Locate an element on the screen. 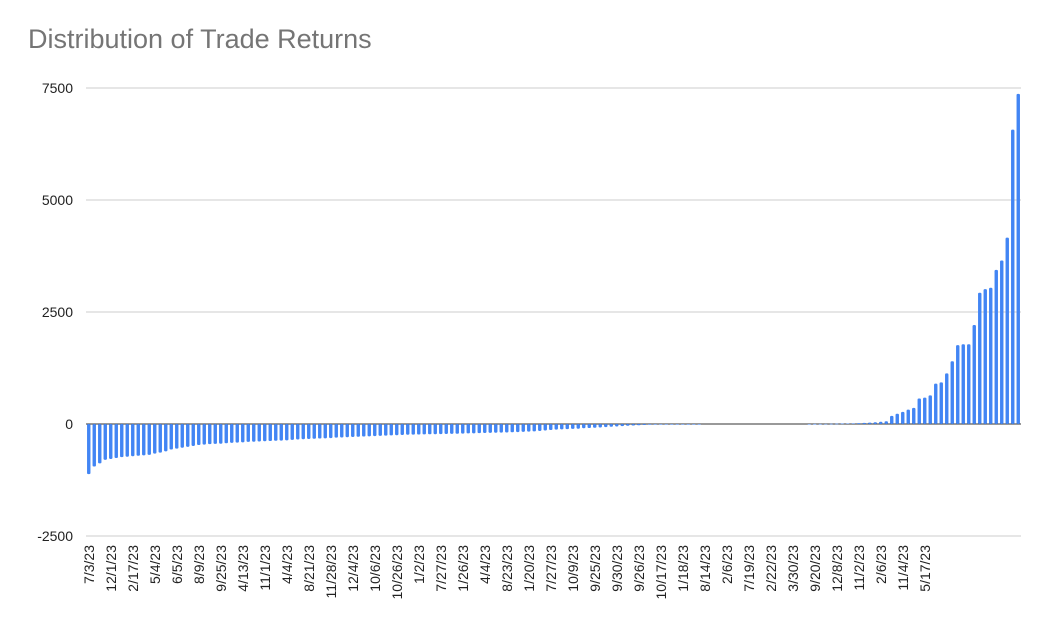 The height and width of the screenshot is (640, 1050). x-tick-label: 2/6/23 is located at coordinates (727, 564).